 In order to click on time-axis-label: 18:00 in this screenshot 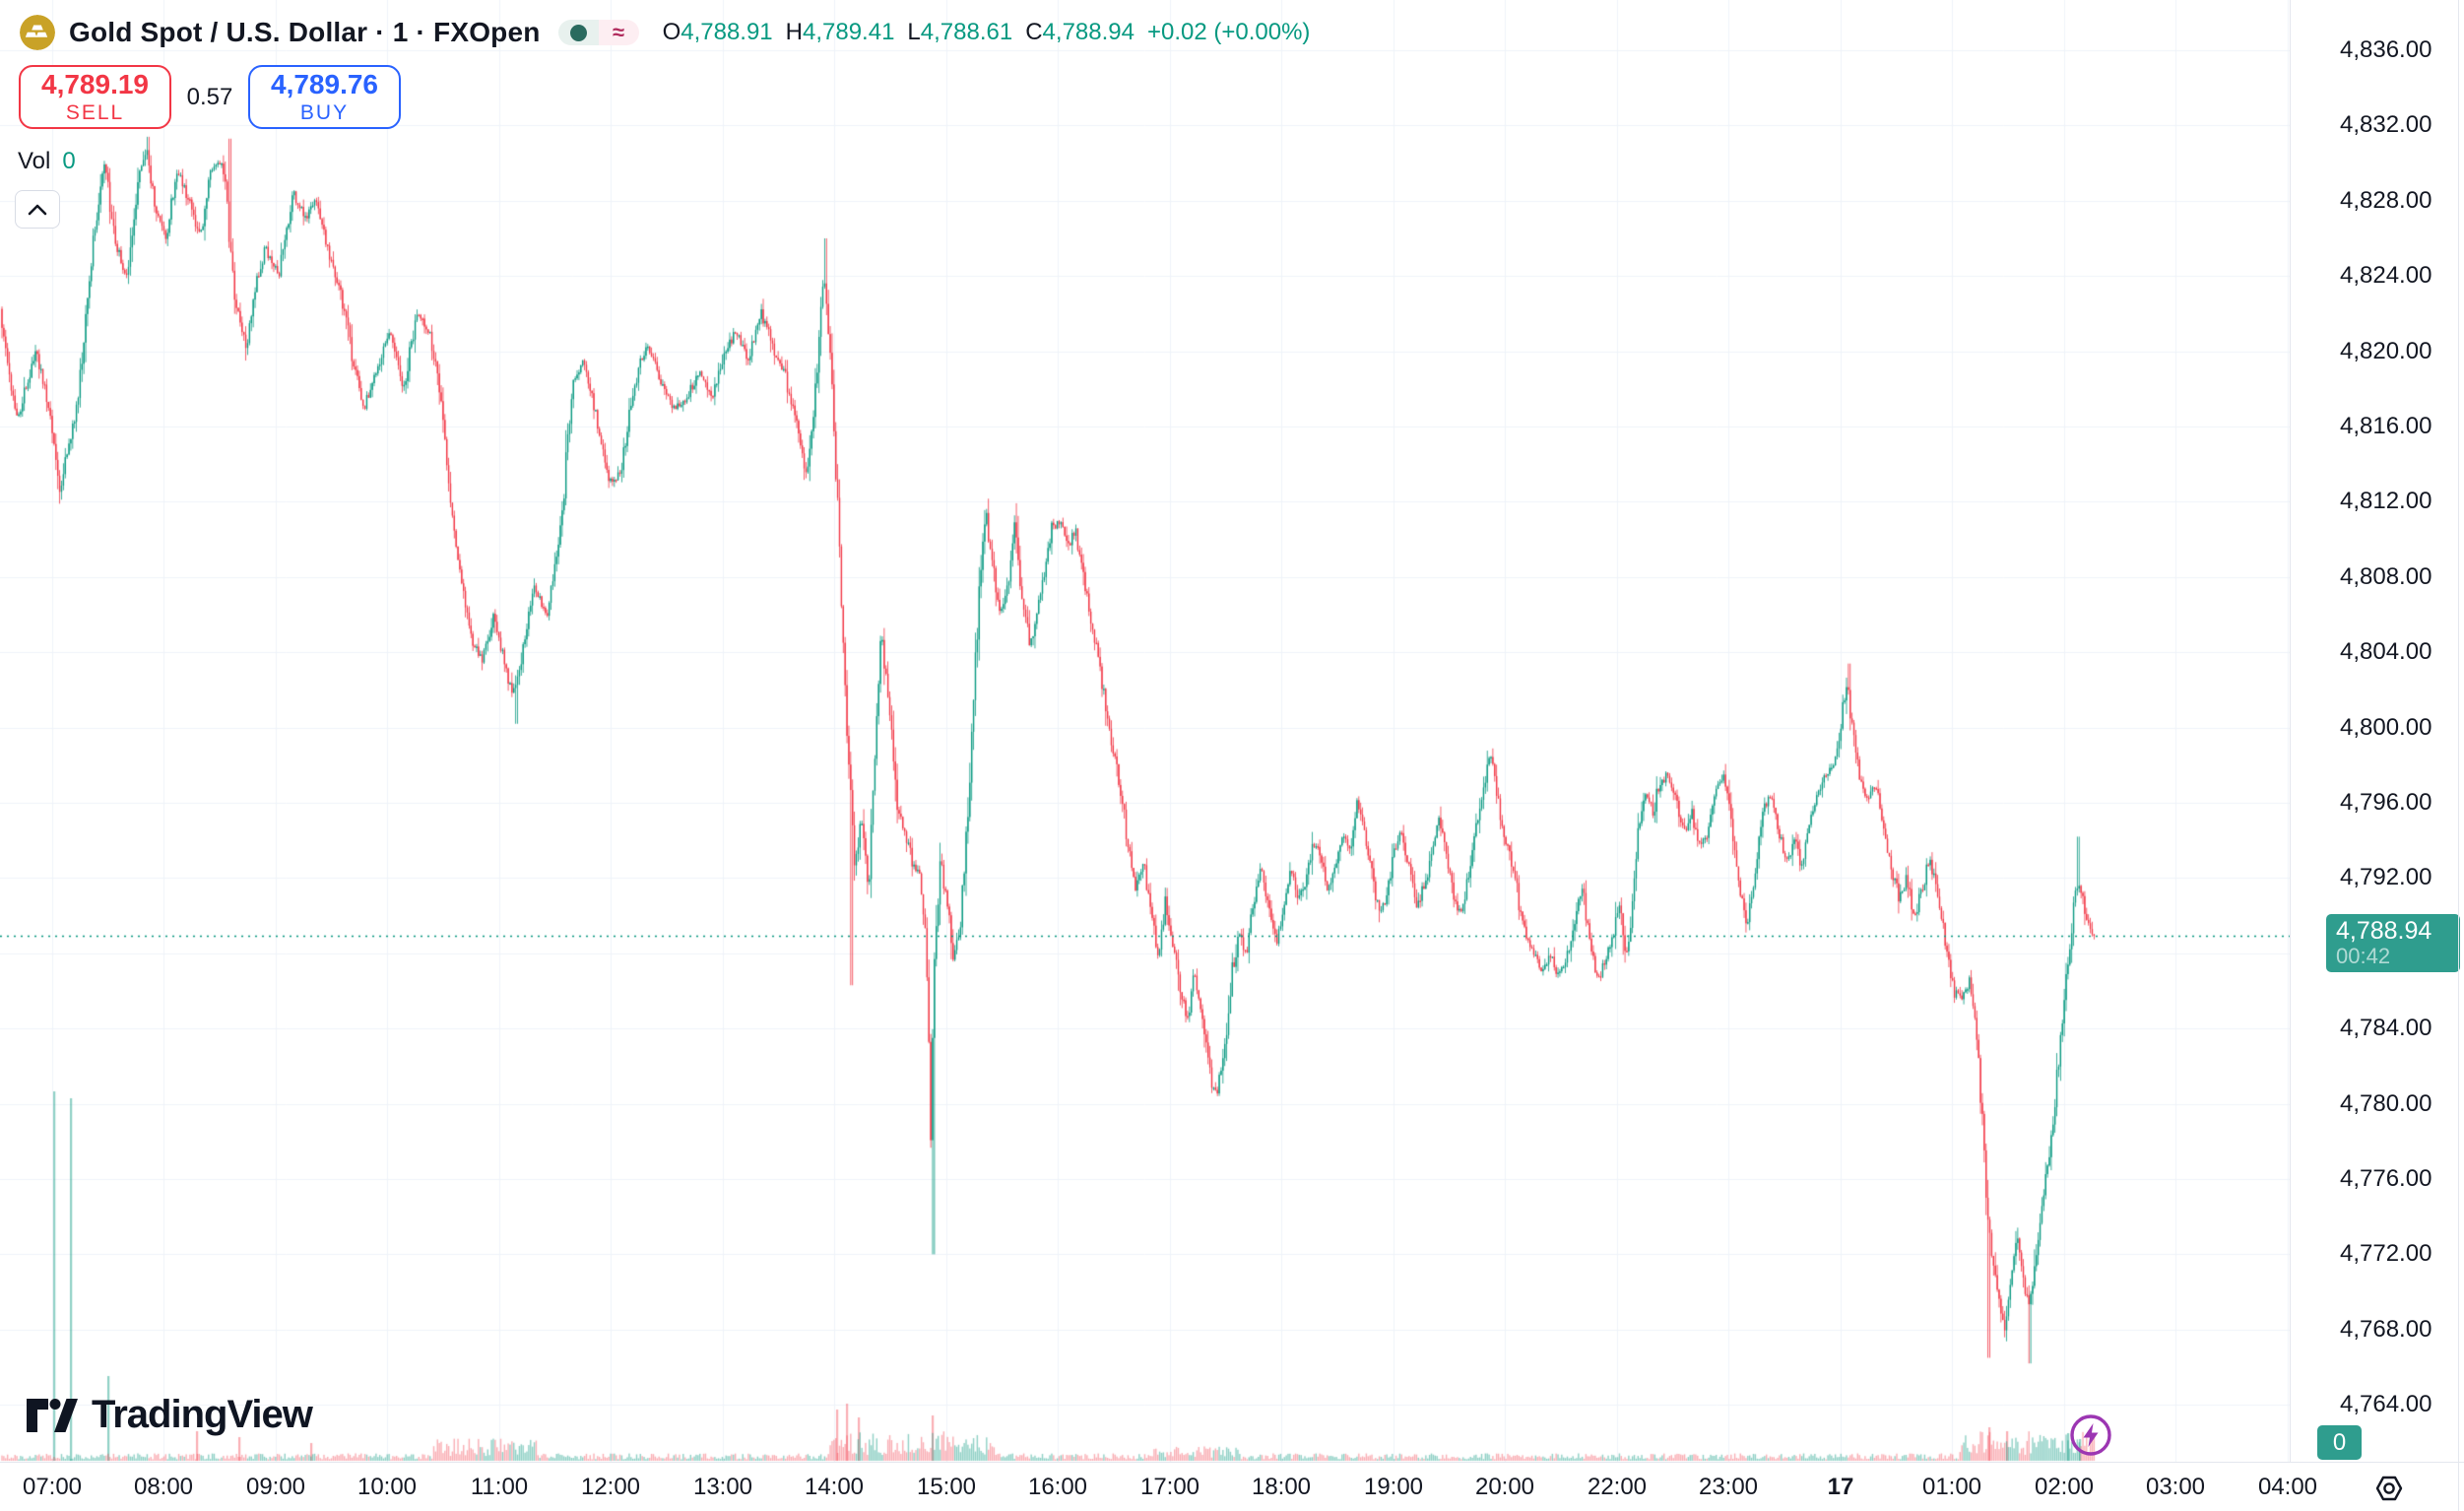, I will do `click(1281, 1487)`.